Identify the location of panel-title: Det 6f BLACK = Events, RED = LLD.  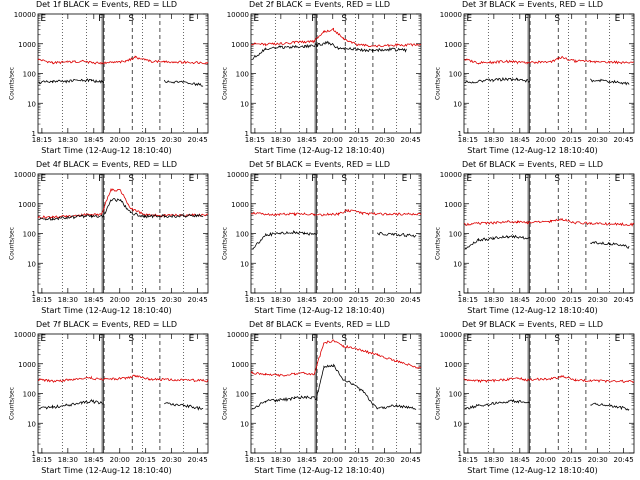
(532, 164).